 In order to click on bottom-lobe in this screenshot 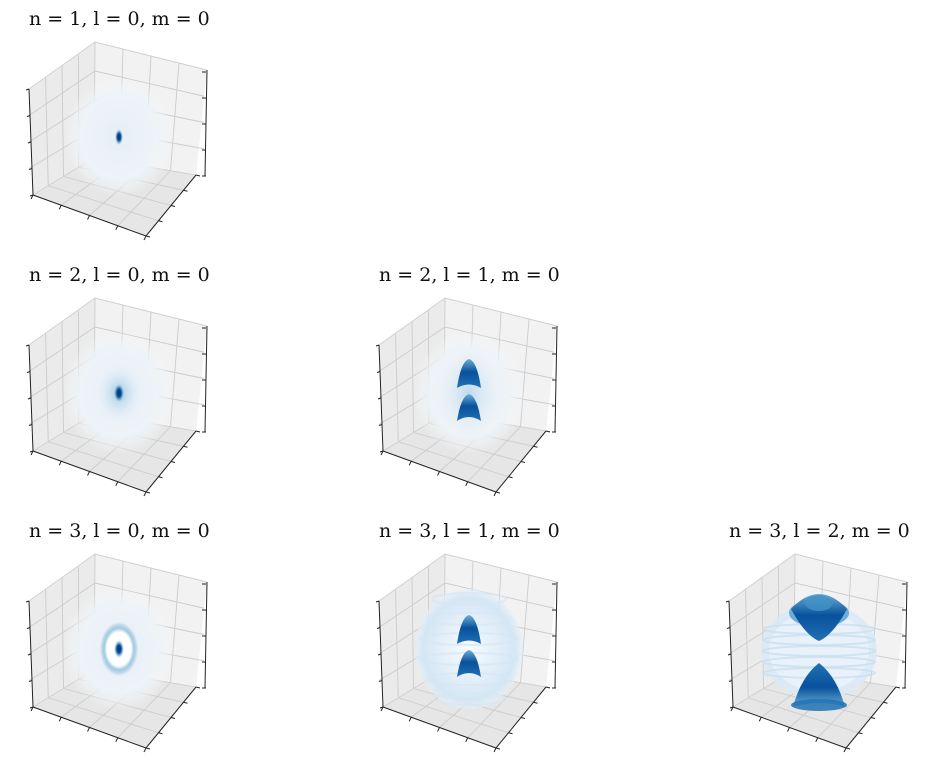, I will do `click(819, 685)`.